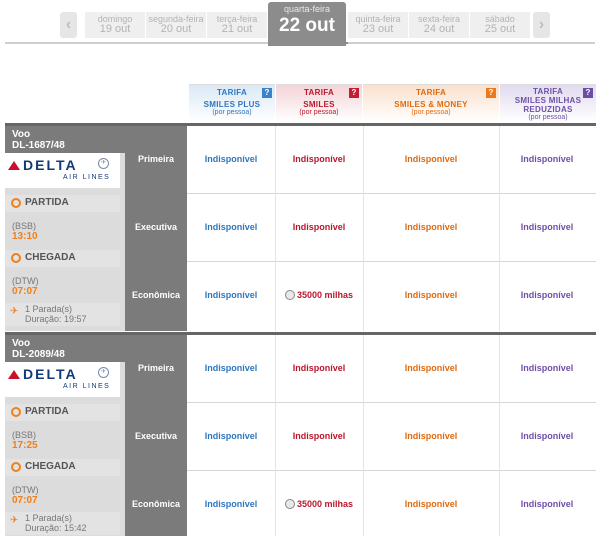 The height and width of the screenshot is (536, 600). Describe the element at coordinates (500, 25) in the screenshot. I see `date-saturday: sábado 25 out` at that location.